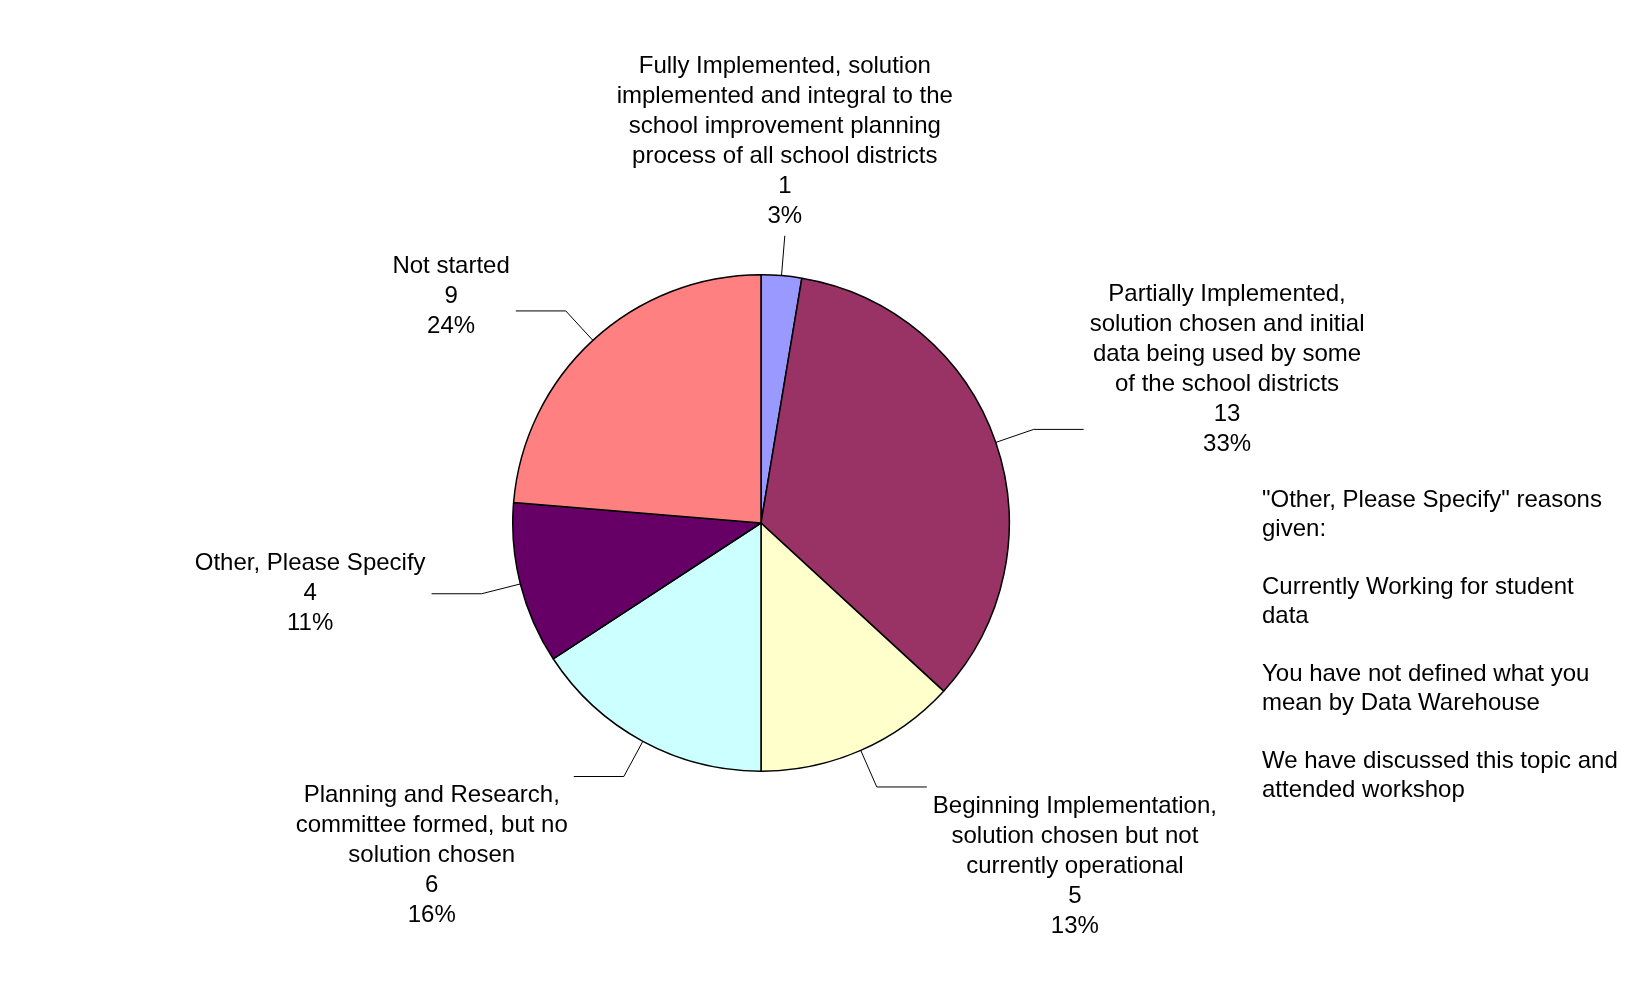 The height and width of the screenshot is (982, 1647). Describe the element at coordinates (784, 110) in the screenshot. I see `slice-label: Fully Implemented, solution implemented and integral to the school improvement planning process of all school districts` at that location.